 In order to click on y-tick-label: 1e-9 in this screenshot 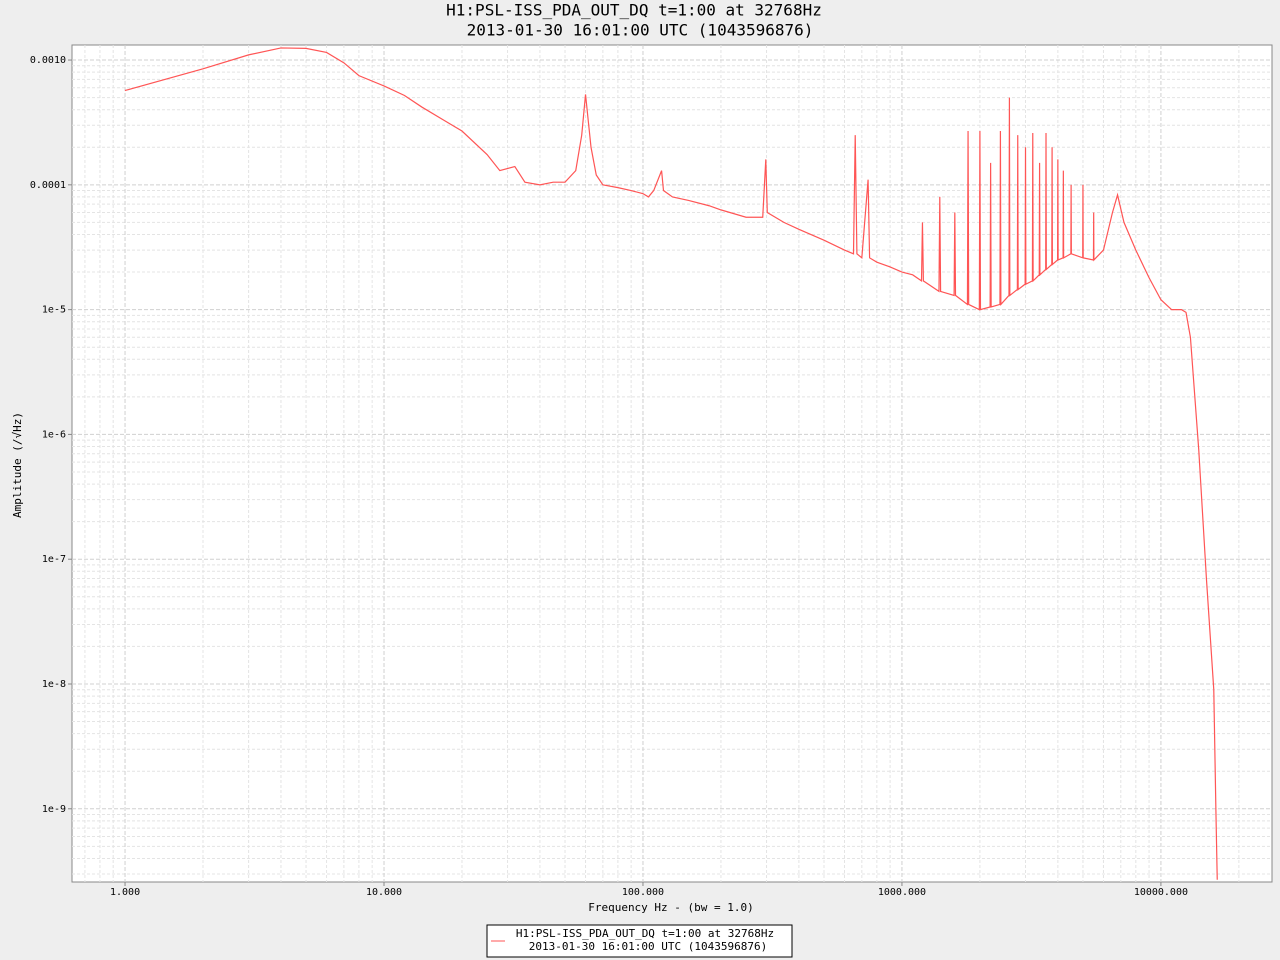, I will do `click(54, 809)`.